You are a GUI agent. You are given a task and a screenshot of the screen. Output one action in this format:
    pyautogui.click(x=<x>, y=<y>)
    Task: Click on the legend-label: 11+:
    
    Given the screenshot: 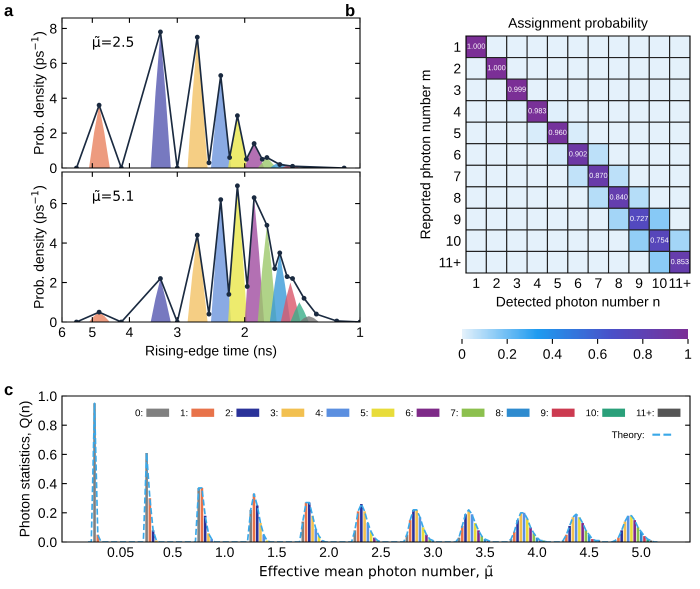 What is the action you would take?
    pyautogui.click(x=645, y=412)
    